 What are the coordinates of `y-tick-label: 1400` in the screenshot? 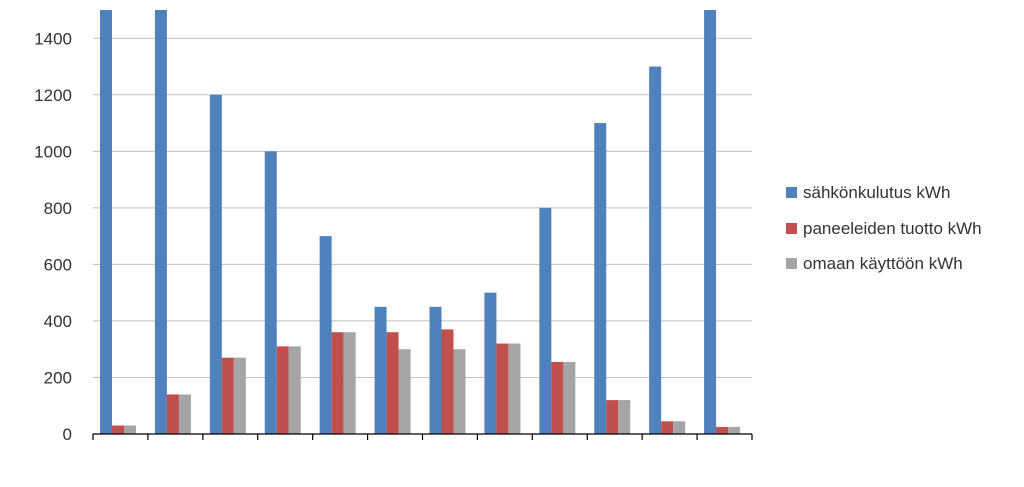 It's located at (53, 38).